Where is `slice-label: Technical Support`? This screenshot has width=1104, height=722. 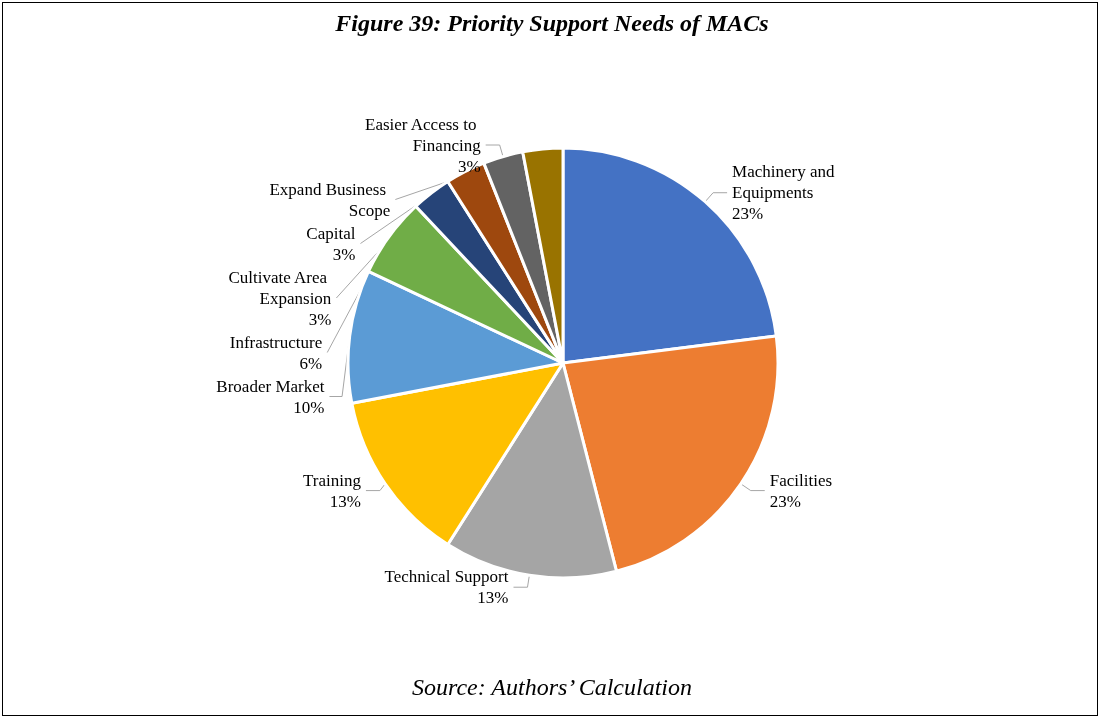
slice-label: Technical Support is located at coordinates (446, 577).